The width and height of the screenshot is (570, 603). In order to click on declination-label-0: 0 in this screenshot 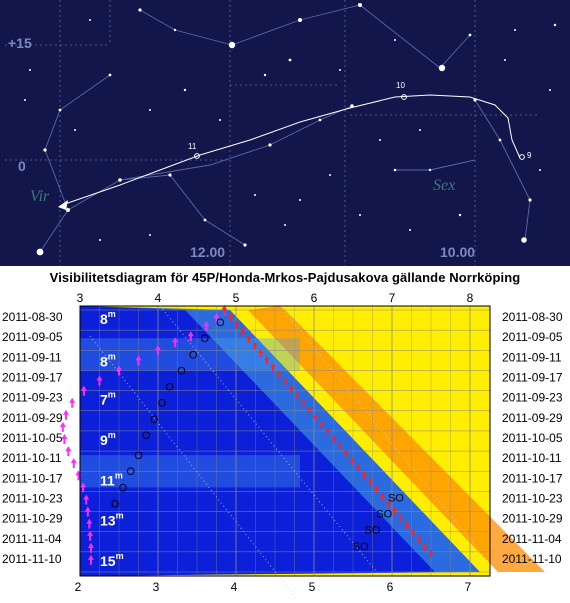, I will do `click(22, 166)`.